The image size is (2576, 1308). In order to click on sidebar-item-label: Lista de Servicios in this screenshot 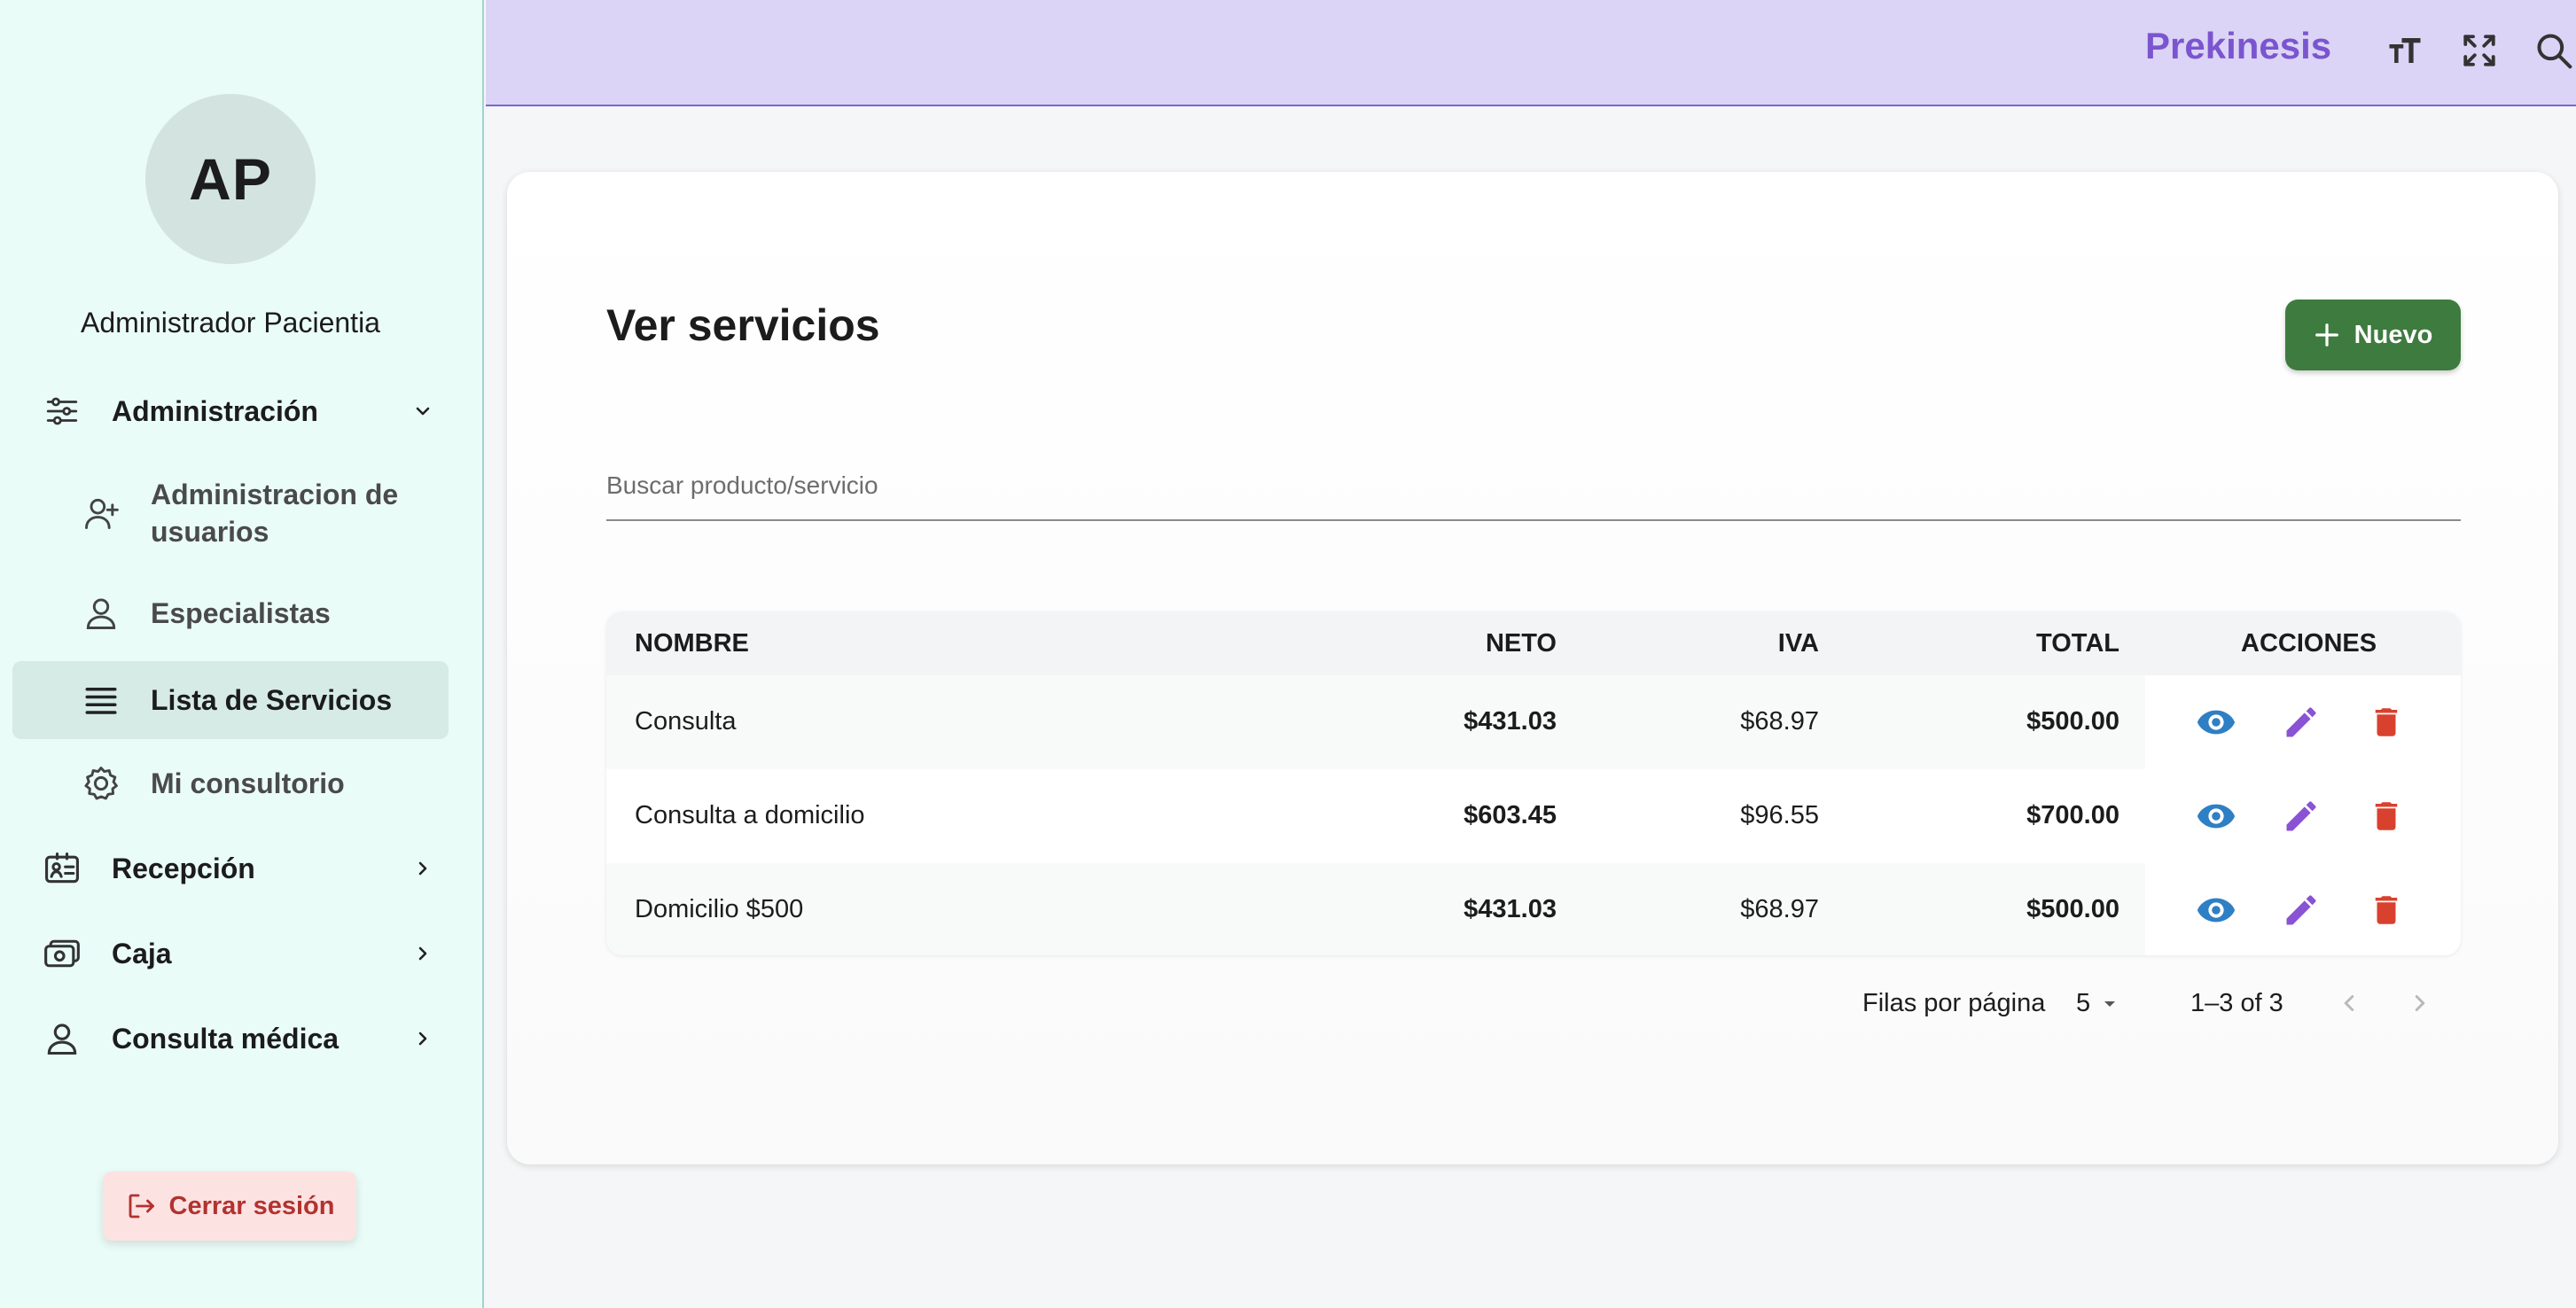, I will do `click(272, 700)`.